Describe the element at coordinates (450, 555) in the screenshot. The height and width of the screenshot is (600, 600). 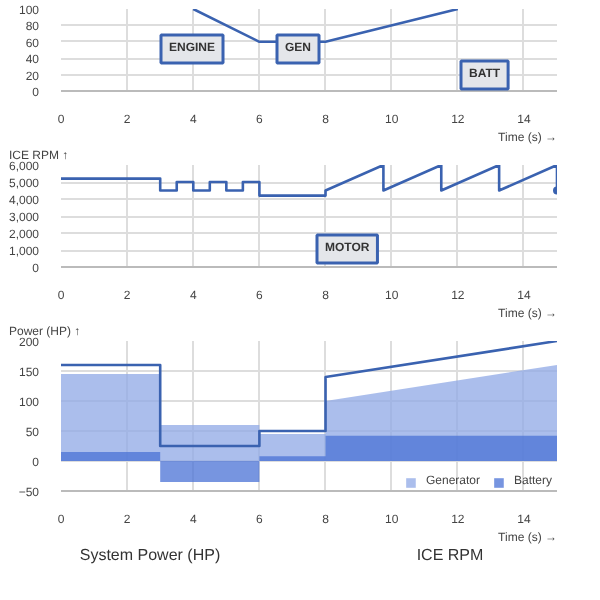
I see `text: ICE RPM` at that location.